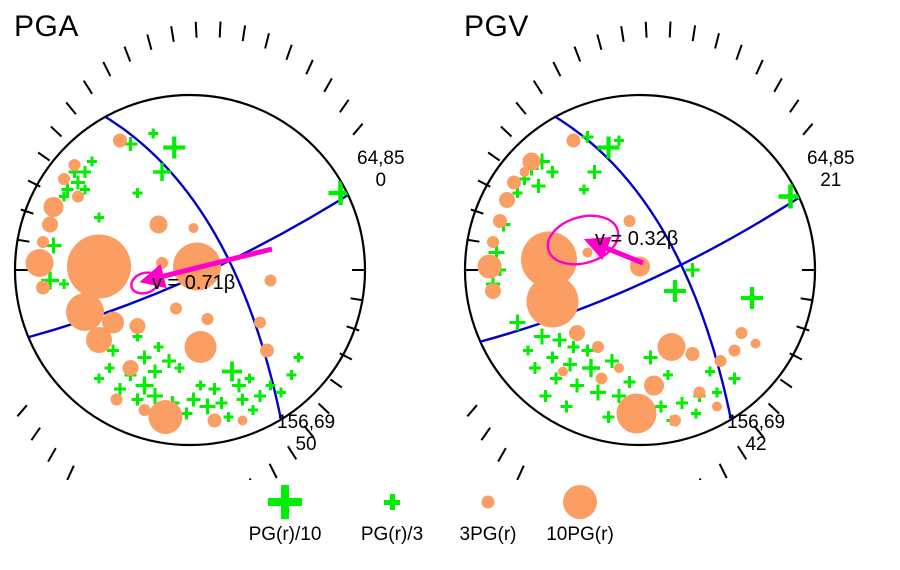  I want to click on strike-dip-value-bottom-pga: 156,69, so click(306, 422).